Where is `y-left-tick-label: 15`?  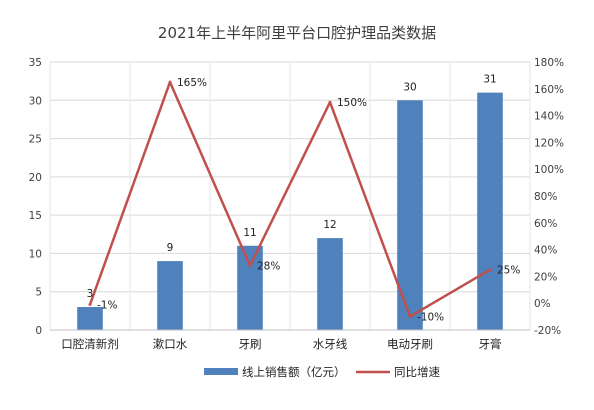
y-left-tick-label: 15 is located at coordinates (35, 216).